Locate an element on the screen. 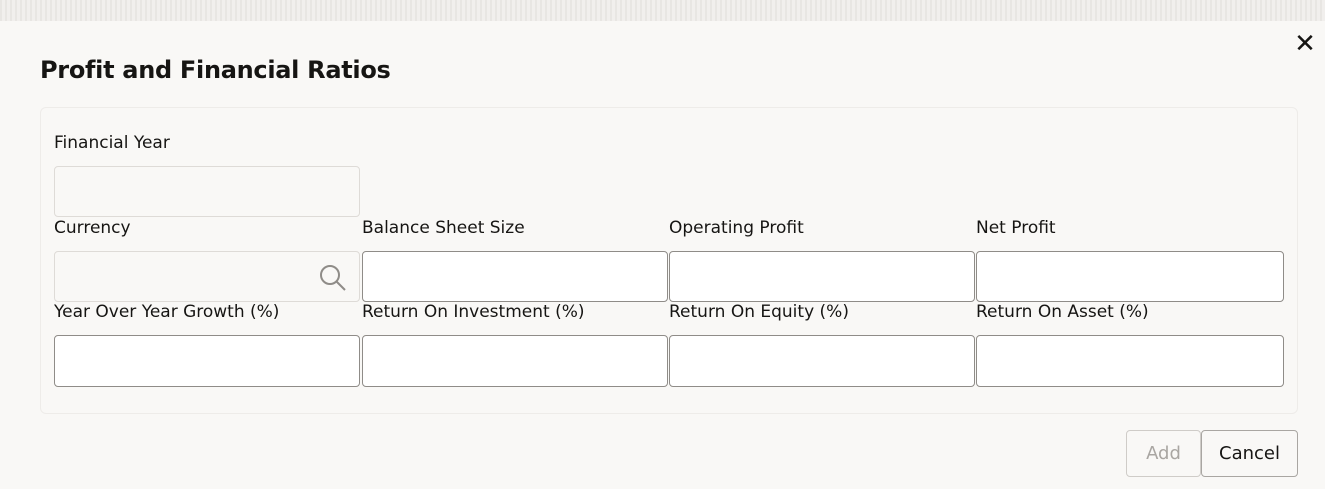 The width and height of the screenshot is (1325, 489). net-profit-input is located at coordinates (1130, 276).